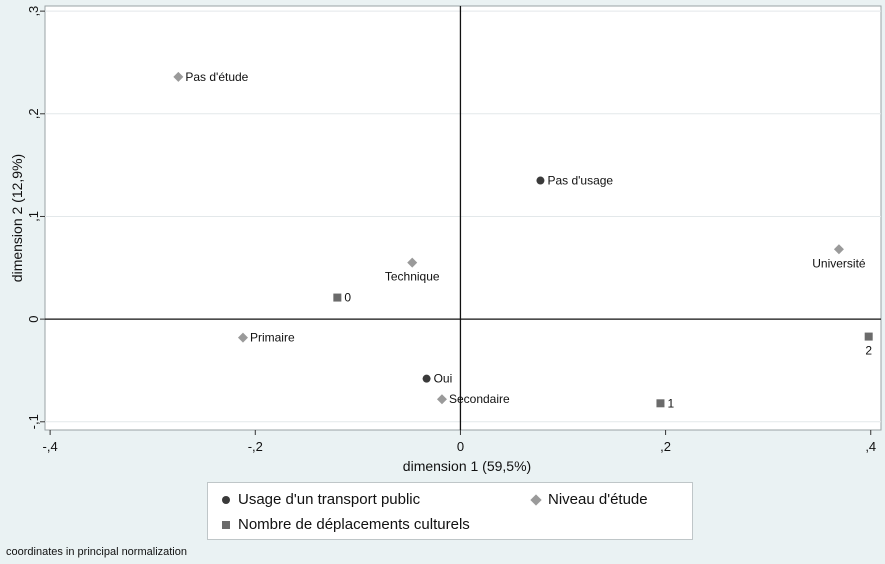 This screenshot has height=564, width=885. I want to click on footnote: coordinates in principal normalization, so click(96, 552).